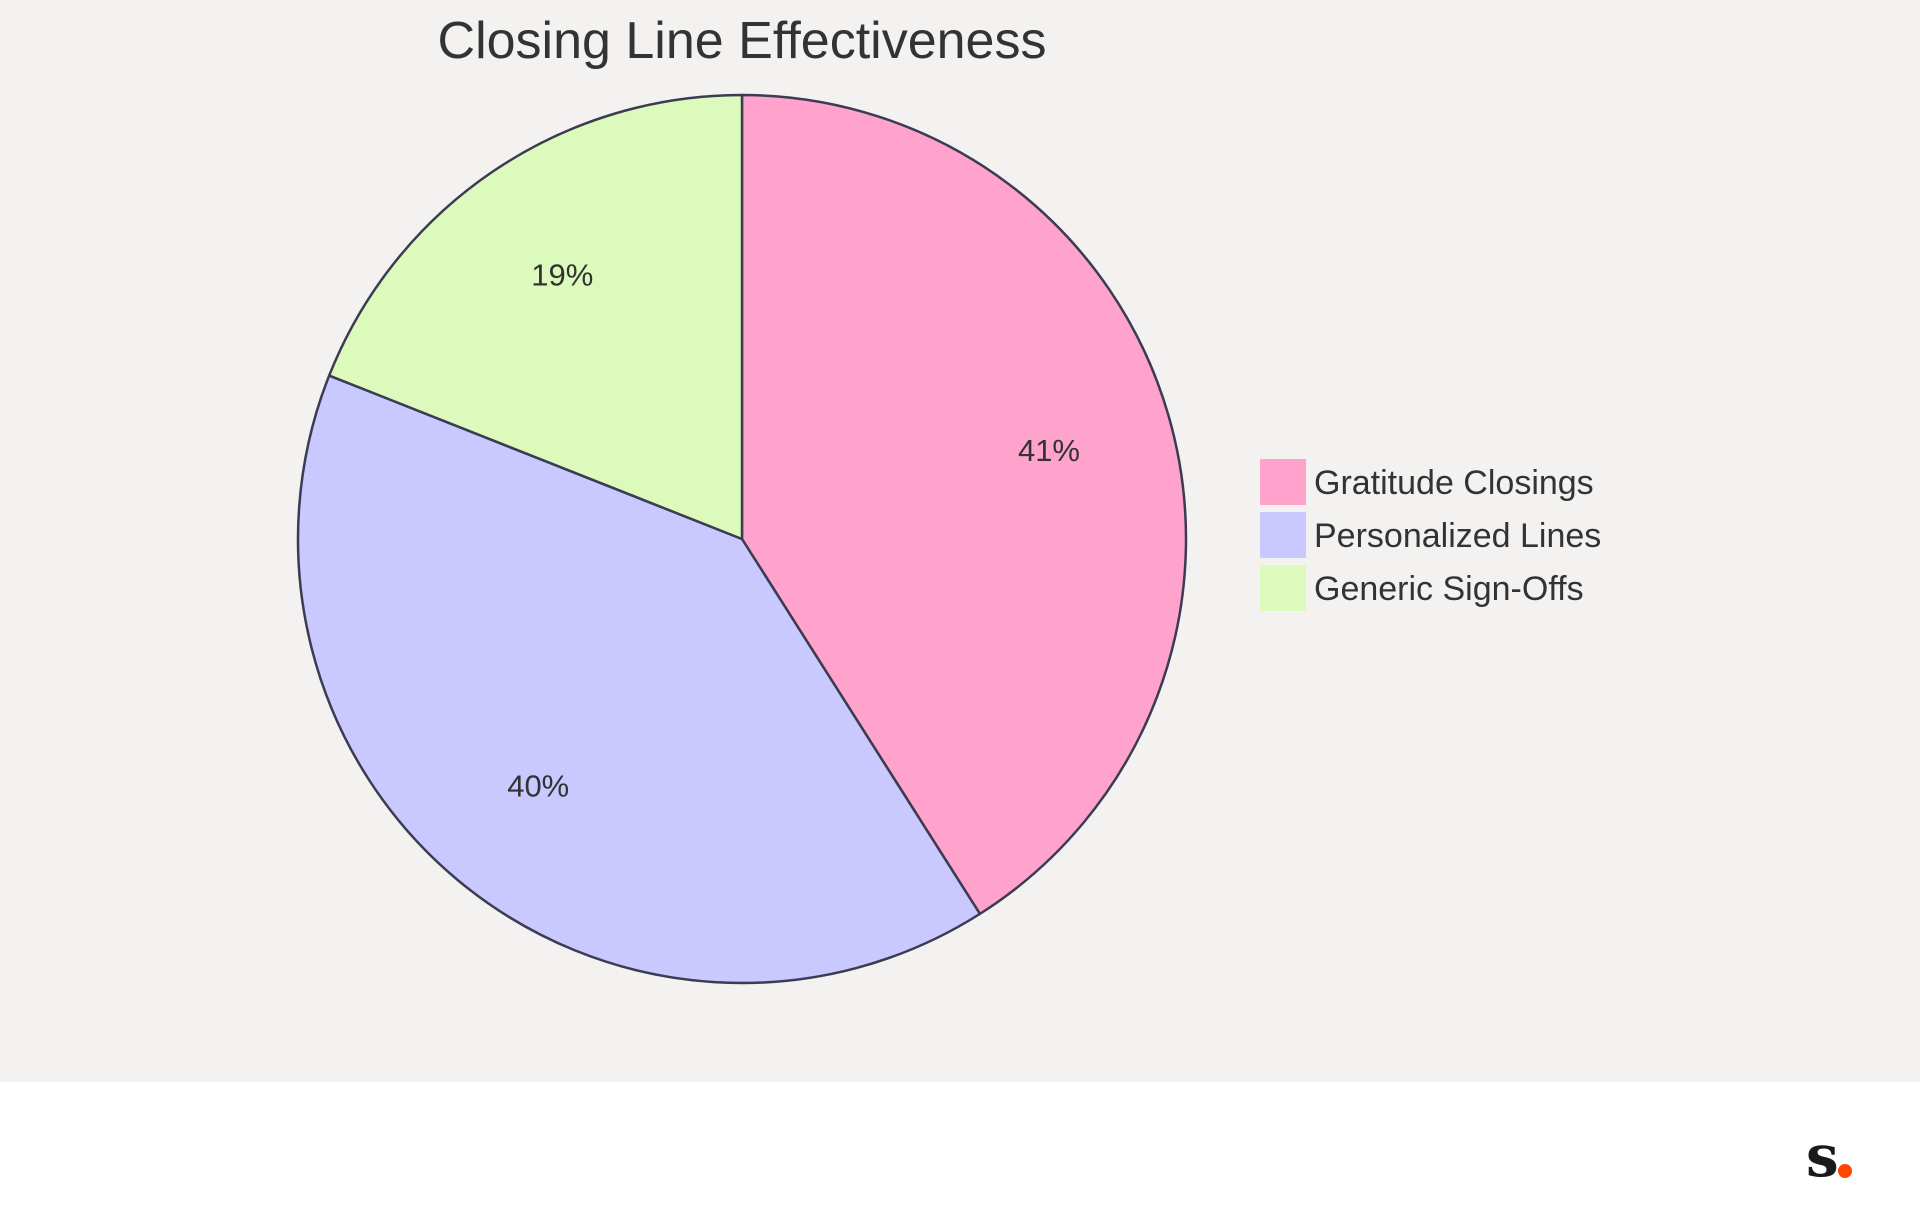 This screenshot has width=1920, height=1215. What do you see at coordinates (960, 1148) in the screenshot?
I see `footer: s` at bounding box center [960, 1148].